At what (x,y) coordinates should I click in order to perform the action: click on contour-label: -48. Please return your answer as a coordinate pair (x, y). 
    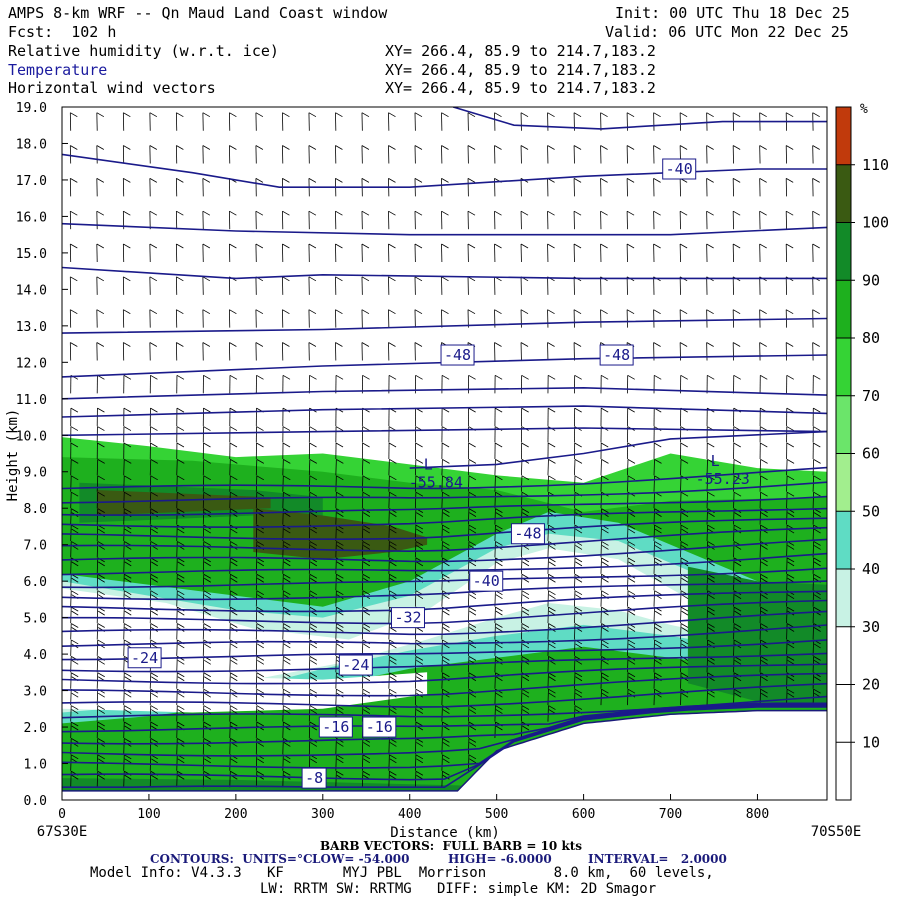
    Looking at the image, I should click on (527, 534).